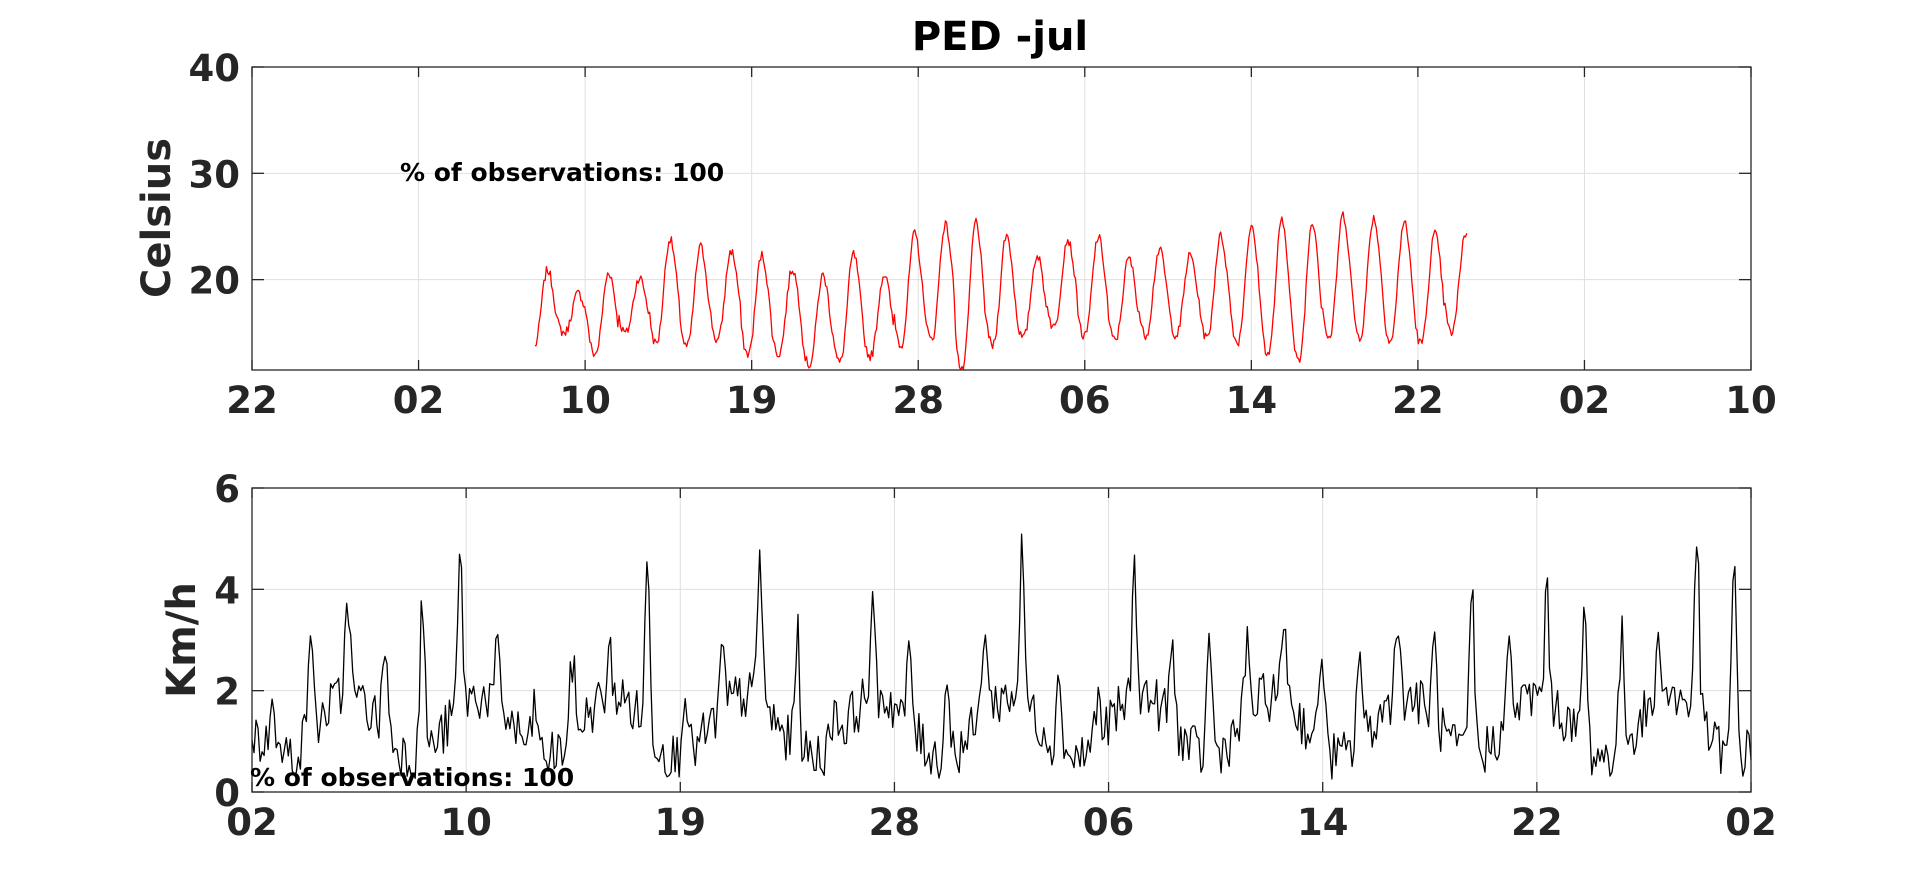 This screenshot has height=886, width=1927. I want to click on temperature-y-tick-label: 30, so click(215, 174).